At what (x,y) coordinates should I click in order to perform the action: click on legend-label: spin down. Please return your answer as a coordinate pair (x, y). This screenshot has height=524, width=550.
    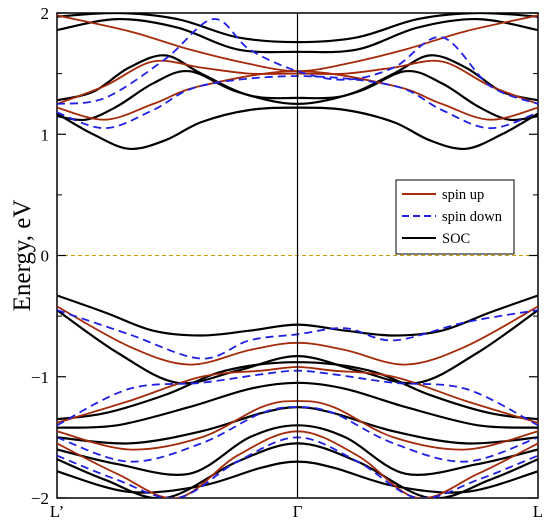
    Looking at the image, I should click on (472, 217).